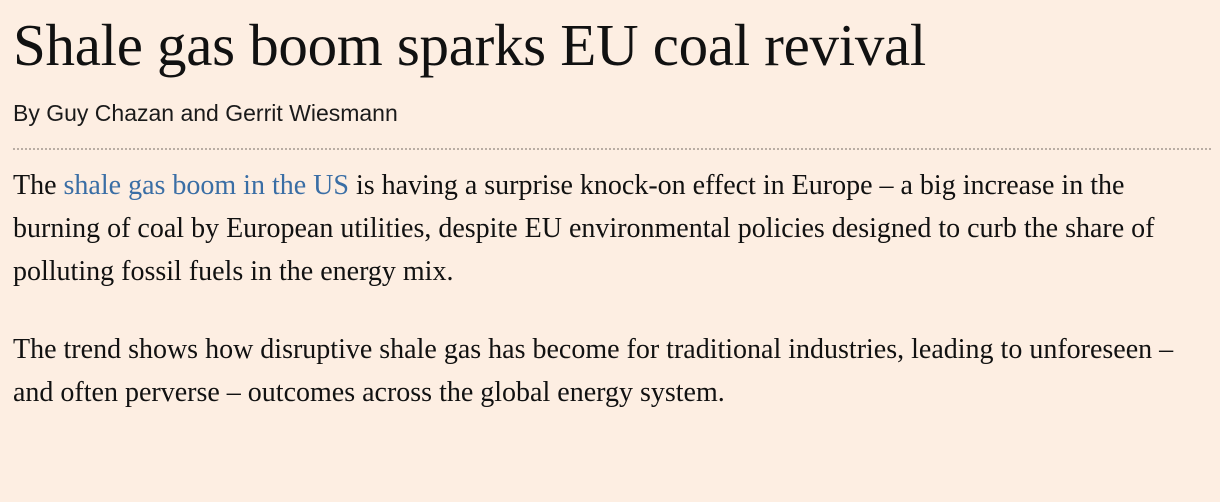  What do you see at coordinates (469, 45) in the screenshot?
I see `headline: Shale gas boom sparks EU coal revival` at bounding box center [469, 45].